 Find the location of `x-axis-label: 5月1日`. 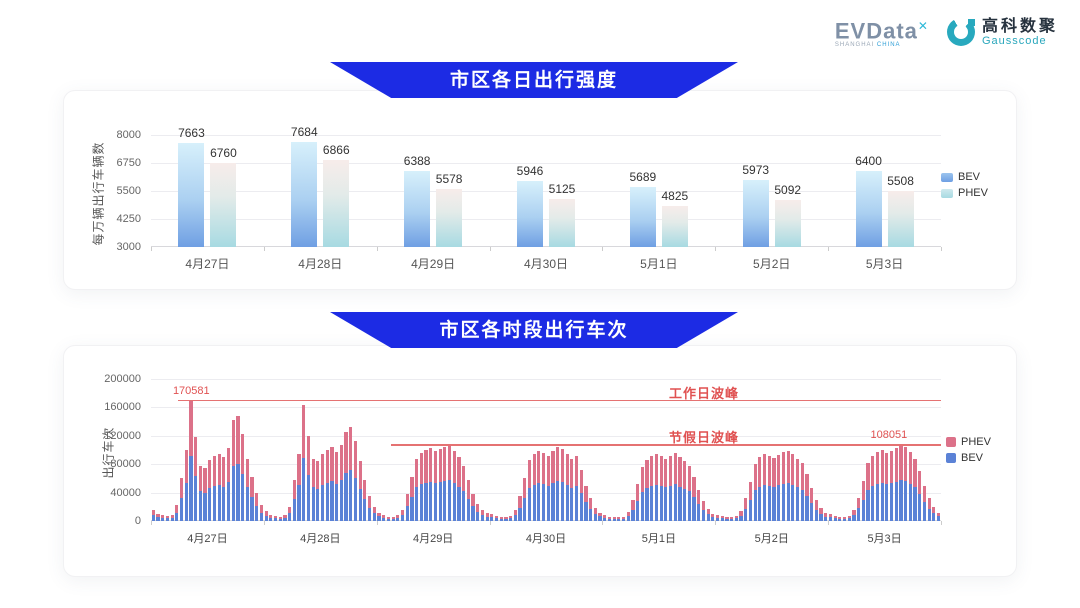

x-axis-label: 5月1日 is located at coordinates (659, 264).